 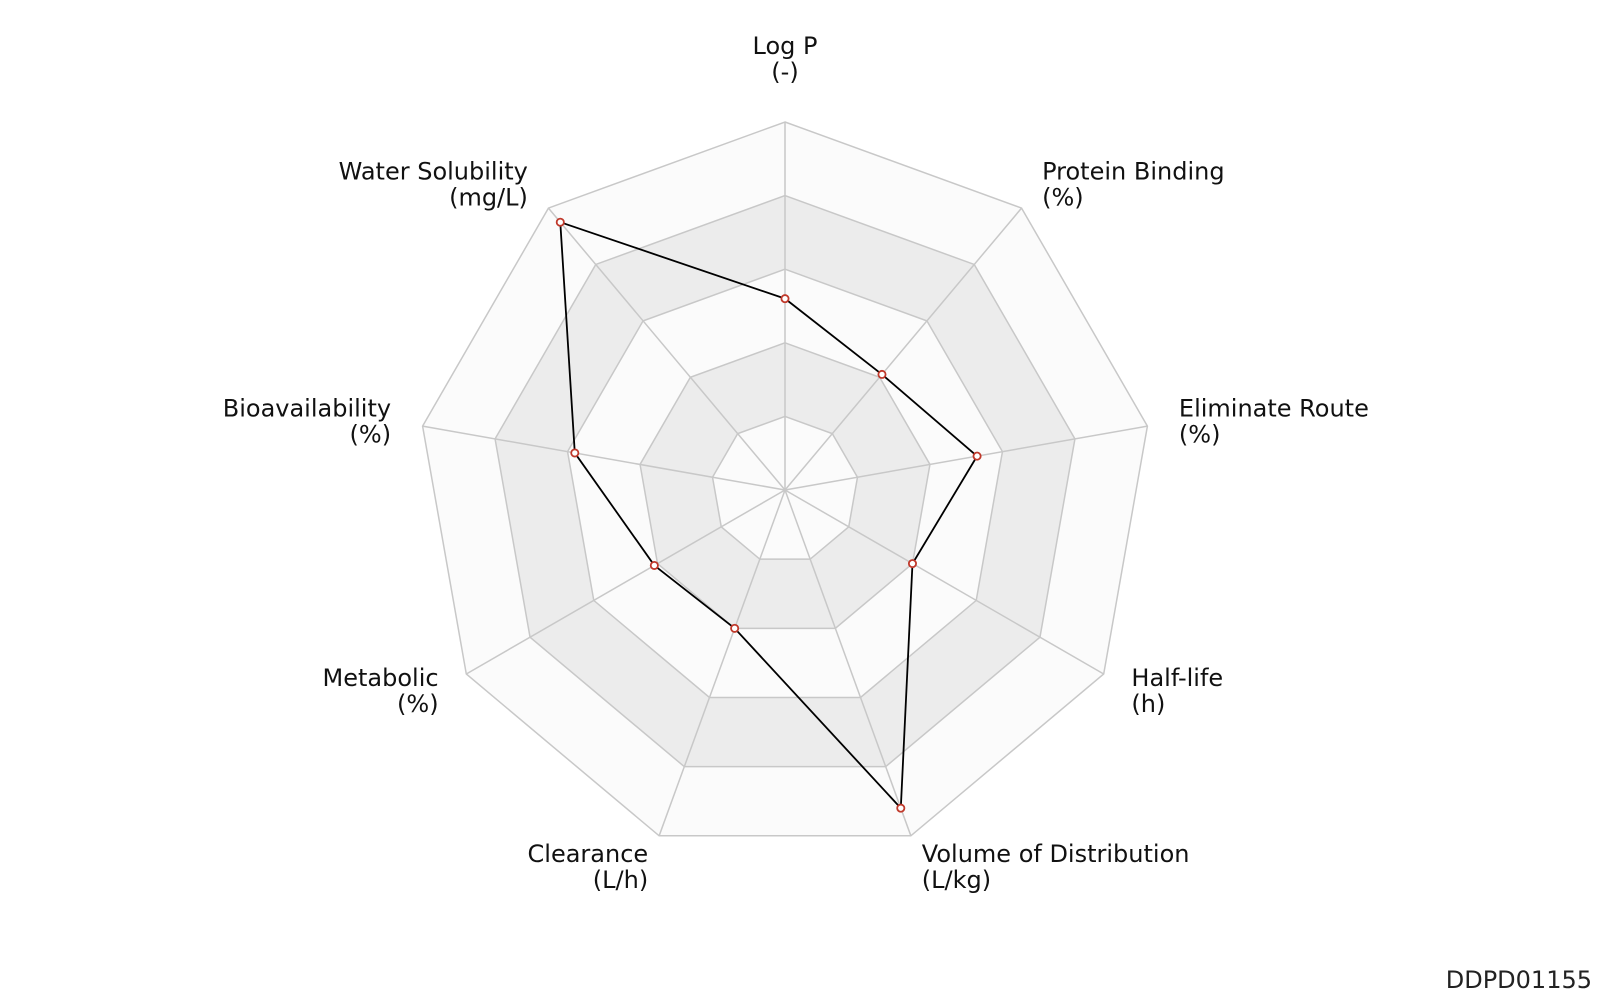 What do you see at coordinates (956, 880) in the screenshot?
I see `axis-label-unit: (L/kg)` at bounding box center [956, 880].